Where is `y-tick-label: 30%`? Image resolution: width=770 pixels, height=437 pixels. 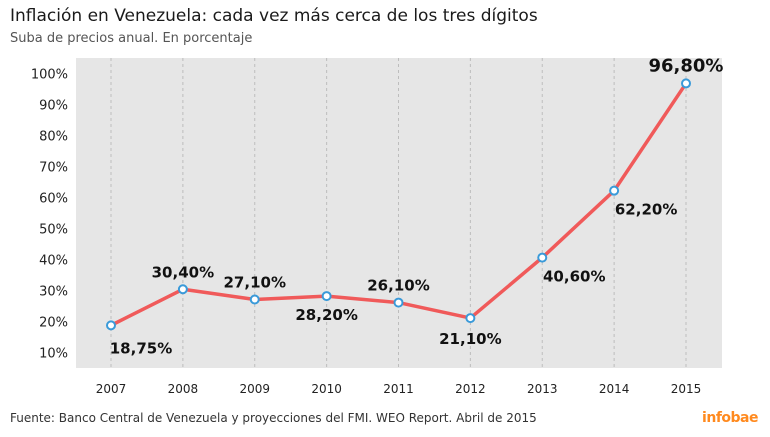 y-tick-label: 30% is located at coordinates (53, 292).